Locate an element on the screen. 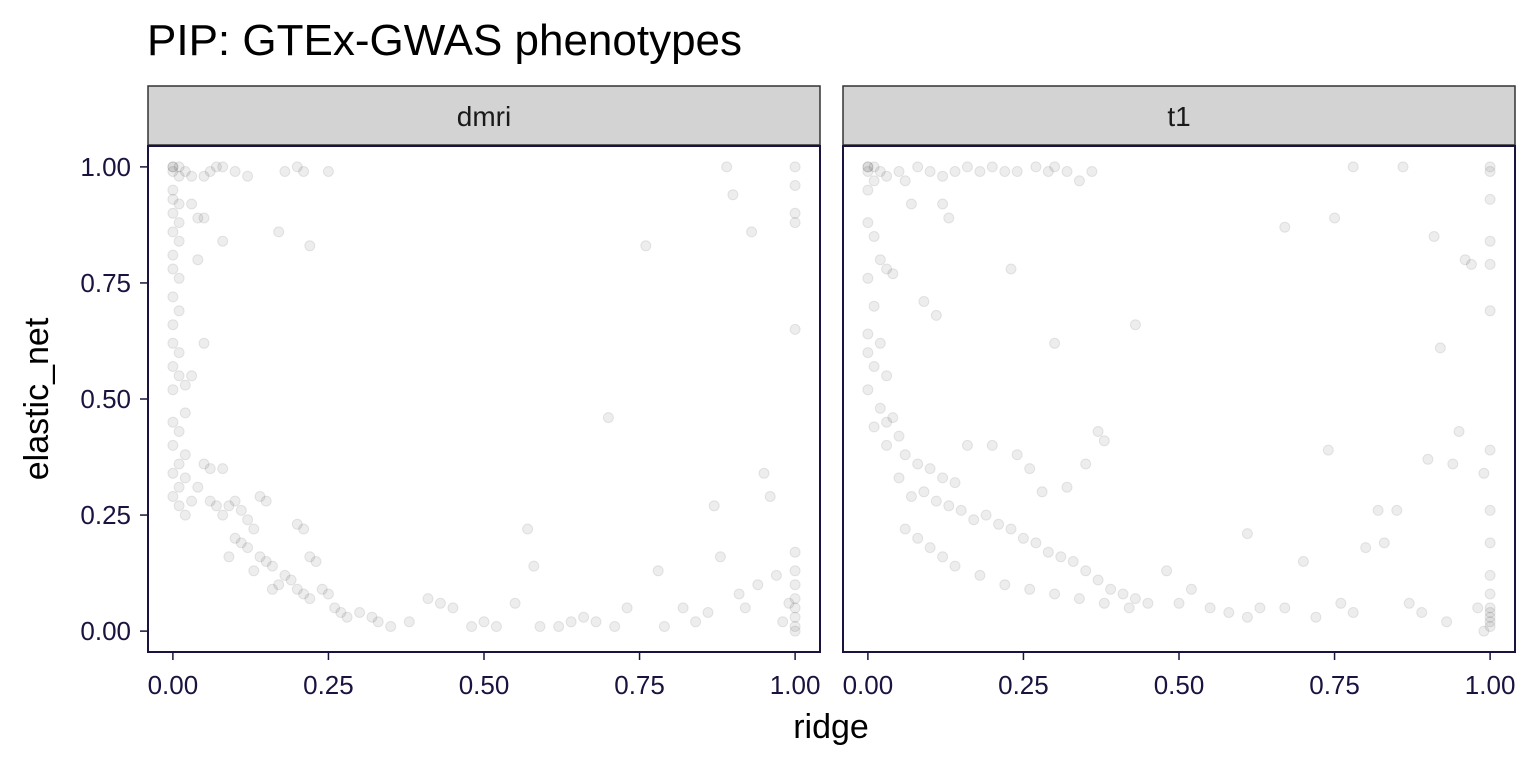 The image size is (1536, 768). x-axis-dmri: 0.00 0.25 0.50 0.75 1.00 is located at coordinates (484, 676).